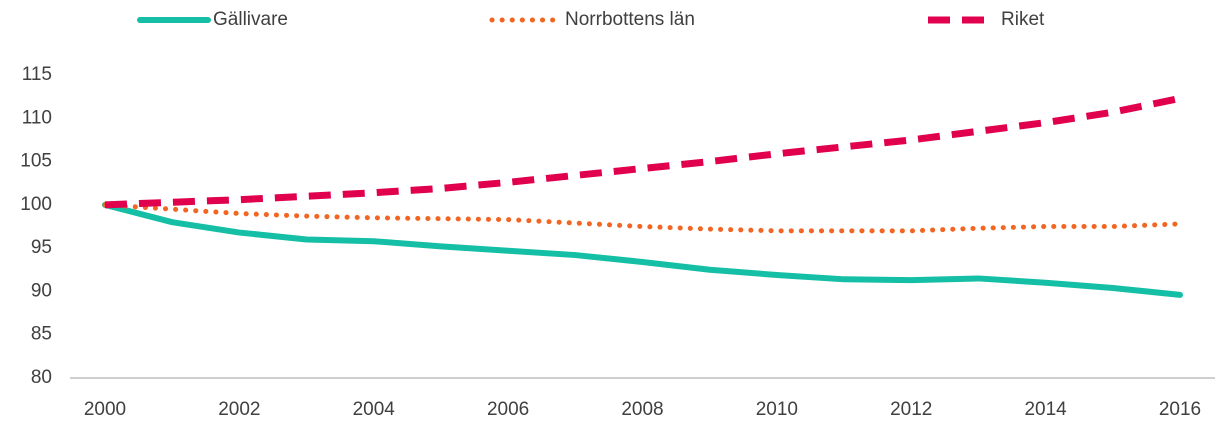  Describe the element at coordinates (1045, 409) in the screenshot. I see `x-tick-label: 2014` at that location.